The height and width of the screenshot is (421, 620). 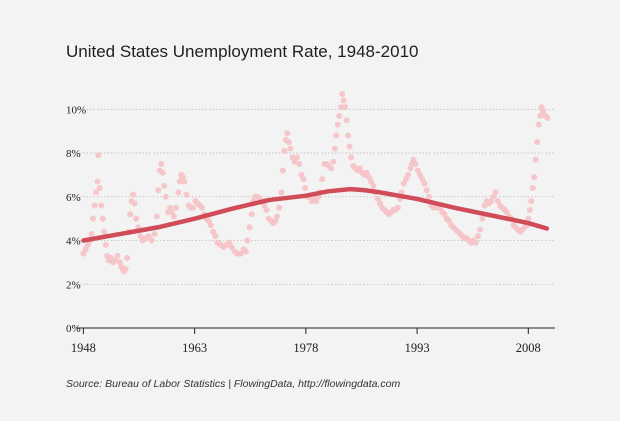 What do you see at coordinates (73, 198) in the screenshot?
I see `y-tick-label-6: 6%` at bounding box center [73, 198].